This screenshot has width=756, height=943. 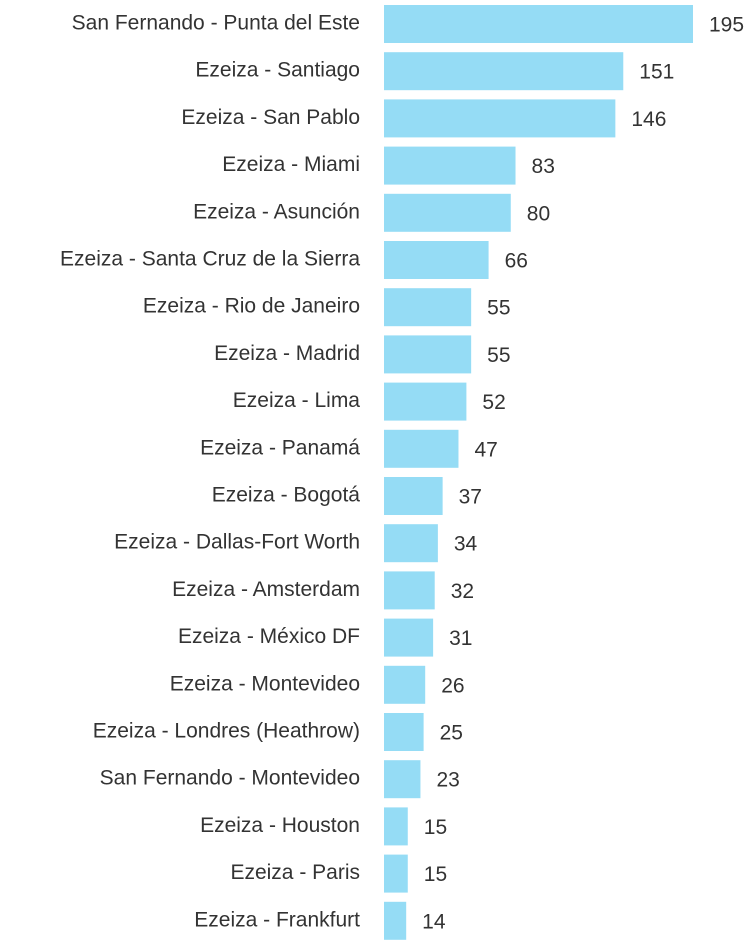 What do you see at coordinates (265, 683) in the screenshot?
I see `category-label: Ezeiza - Montevideo` at bounding box center [265, 683].